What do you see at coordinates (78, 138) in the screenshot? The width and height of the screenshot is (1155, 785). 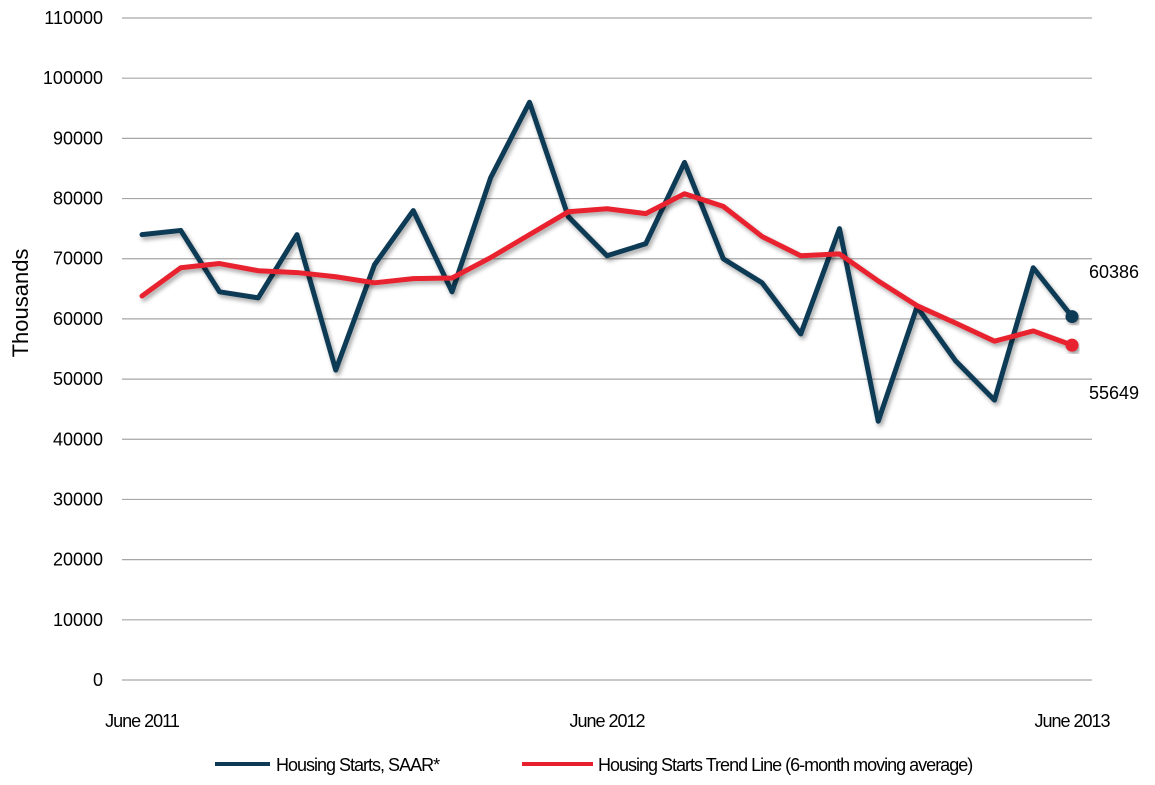 I see `y-tick-label: 90000` at bounding box center [78, 138].